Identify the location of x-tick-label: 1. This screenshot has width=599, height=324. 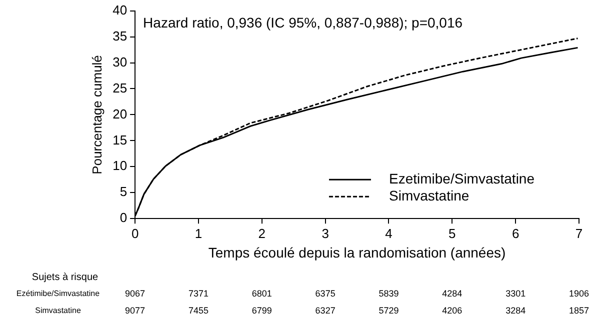
(198, 233).